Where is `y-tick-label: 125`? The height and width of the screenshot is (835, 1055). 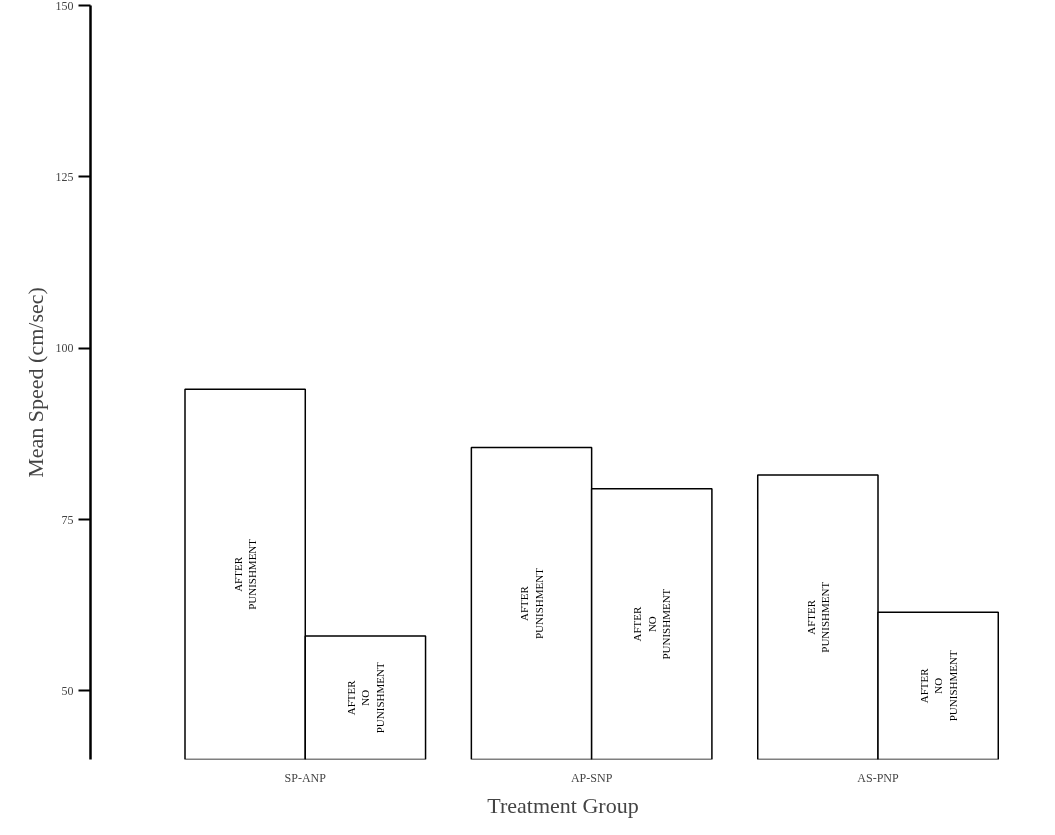
y-tick-label: 125 is located at coordinates (64, 176).